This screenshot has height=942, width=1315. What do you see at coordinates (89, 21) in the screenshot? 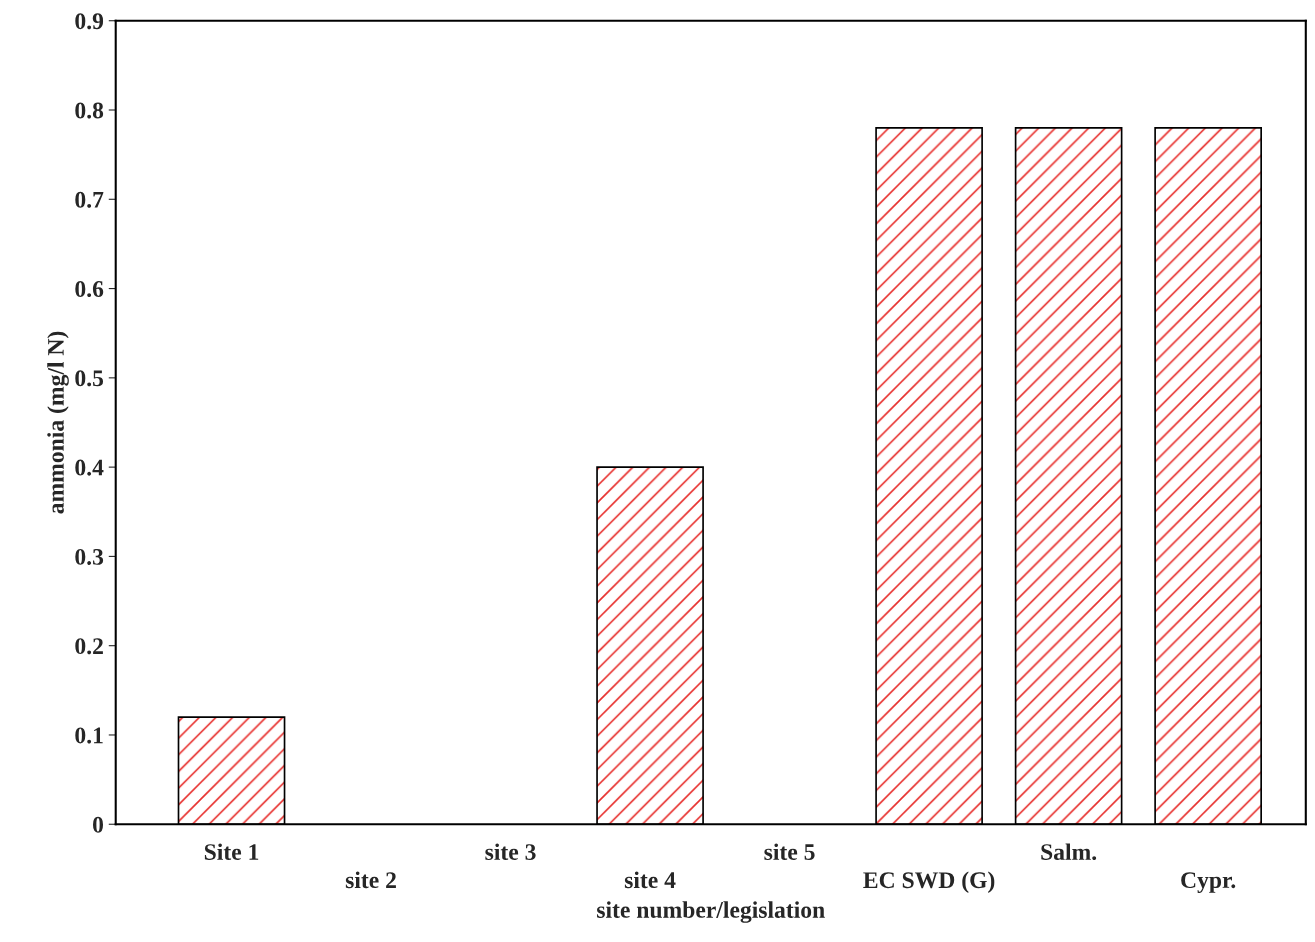
I see `y-tick-label: 0.9` at bounding box center [89, 21].